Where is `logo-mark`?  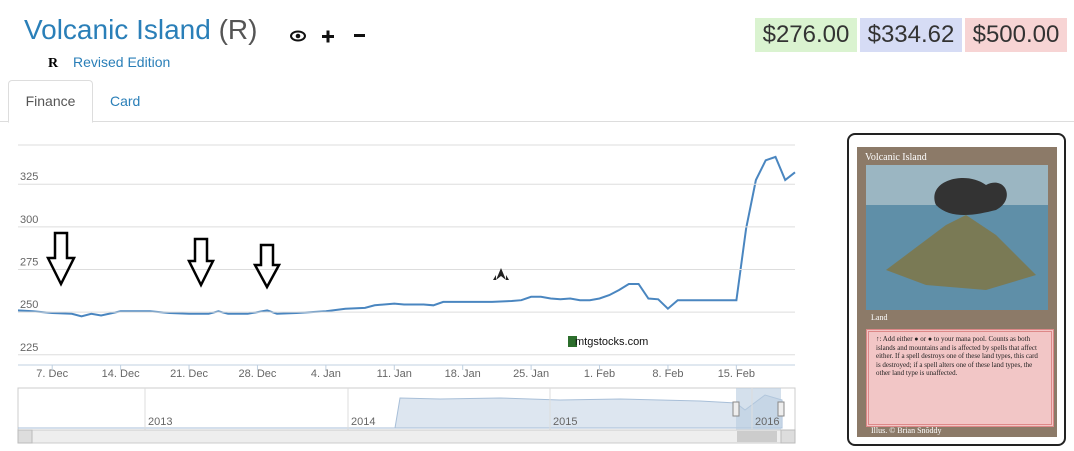
logo-mark is located at coordinates (501, 274).